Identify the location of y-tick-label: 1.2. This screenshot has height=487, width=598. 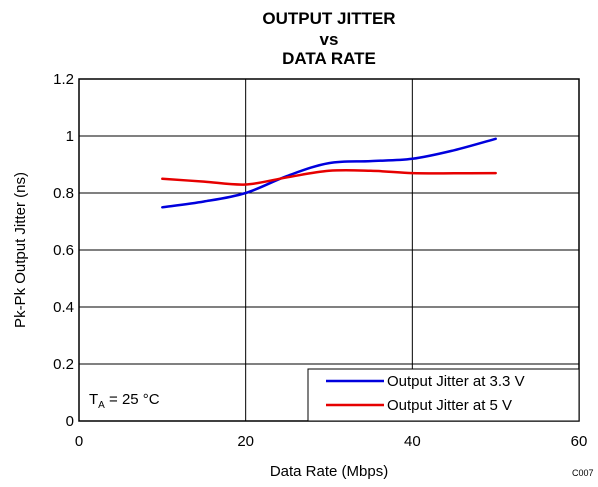
(63, 79).